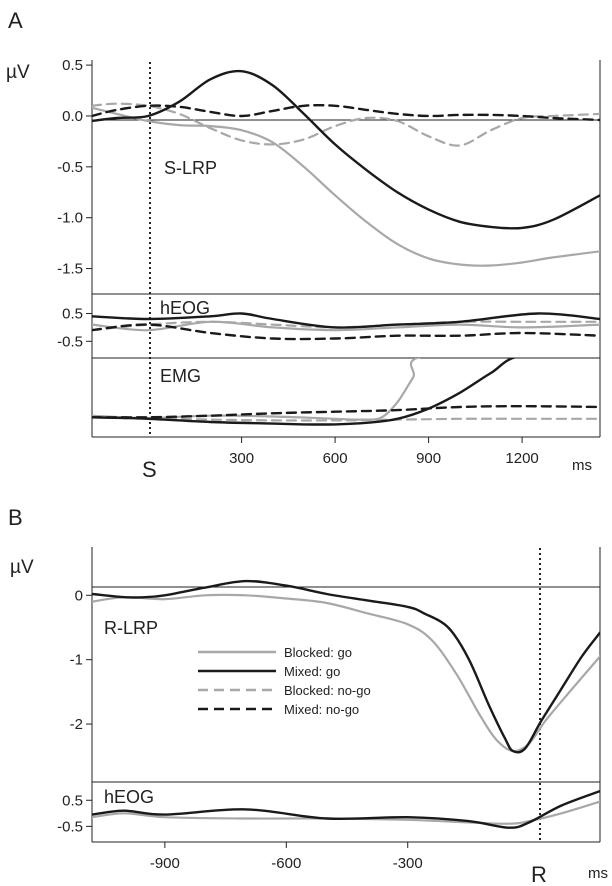  Describe the element at coordinates (185, 308) in the screenshot. I see `panel-a-heog-label: hEOG` at that location.